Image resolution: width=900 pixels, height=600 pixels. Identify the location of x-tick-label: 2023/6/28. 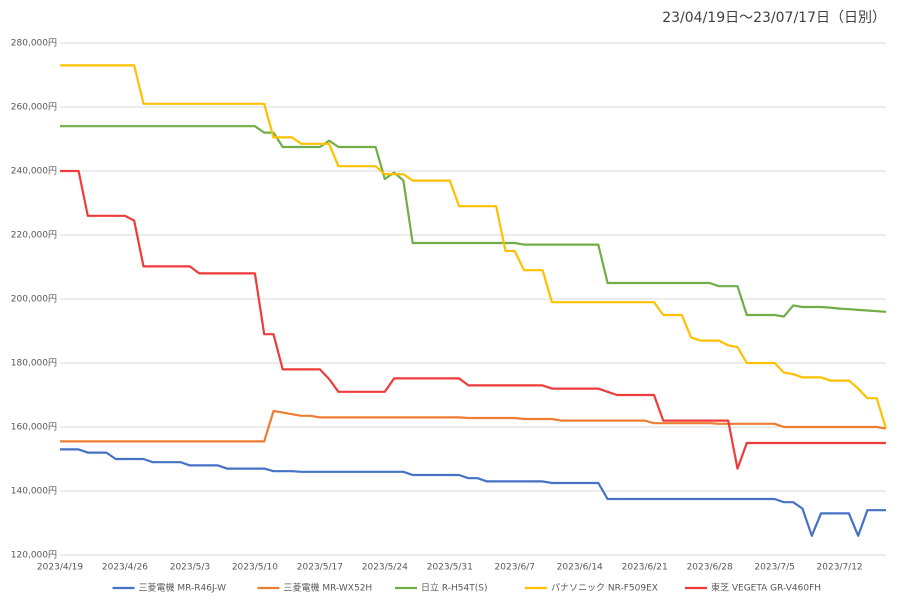
(710, 568).